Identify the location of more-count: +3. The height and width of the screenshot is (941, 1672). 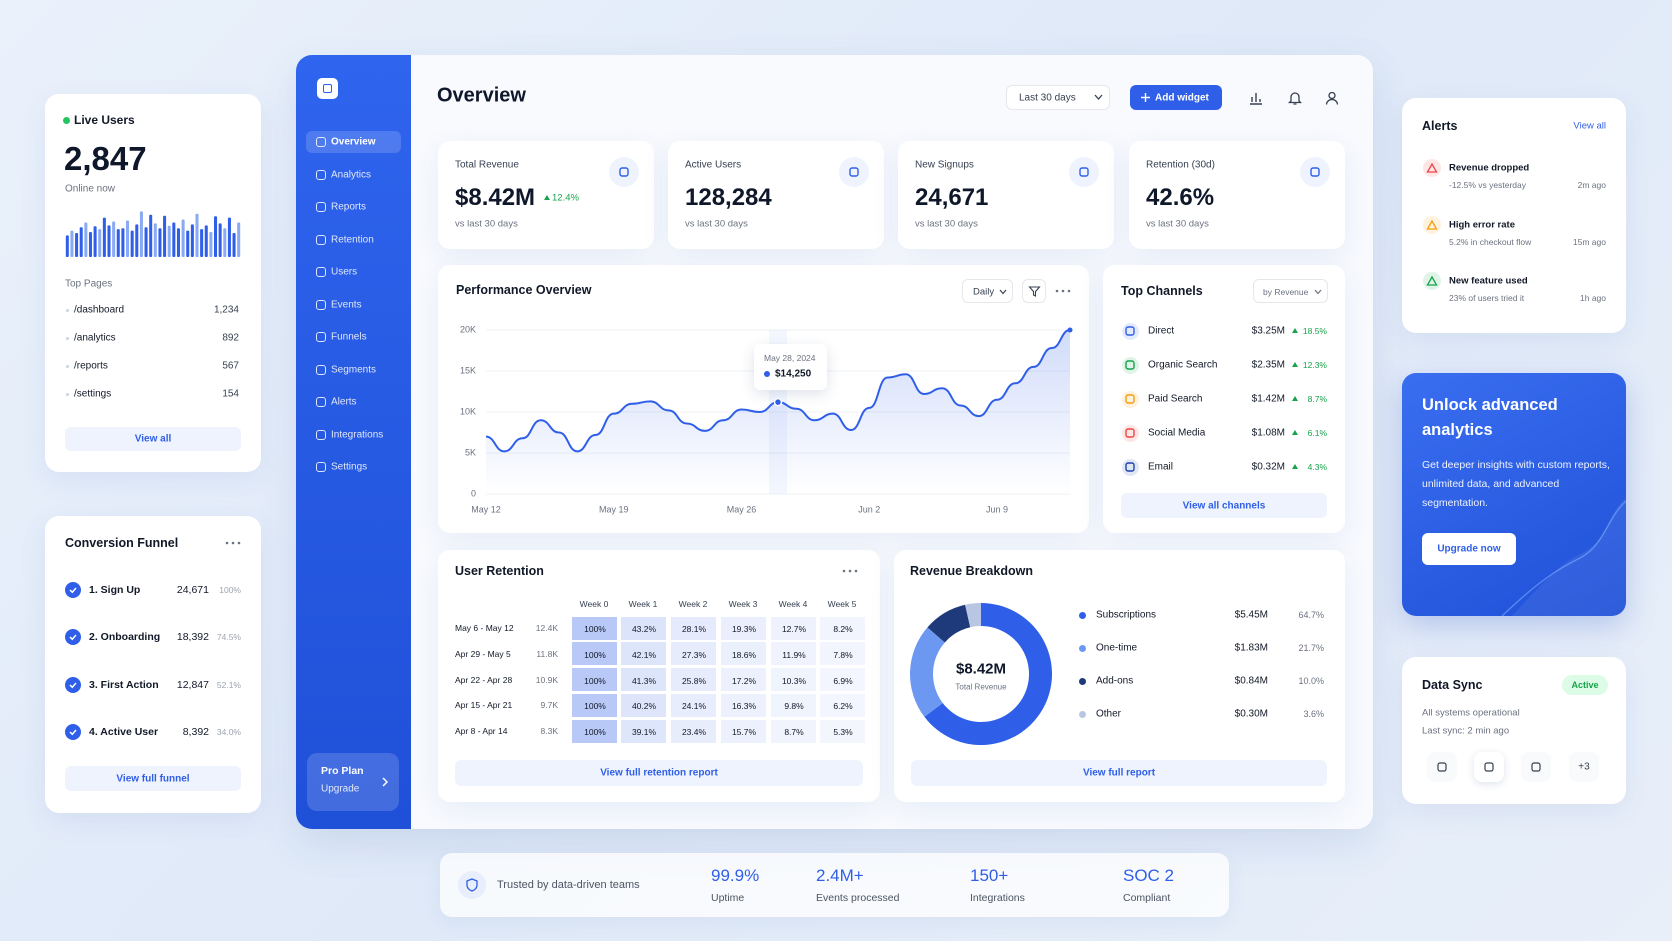
(1584, 767).